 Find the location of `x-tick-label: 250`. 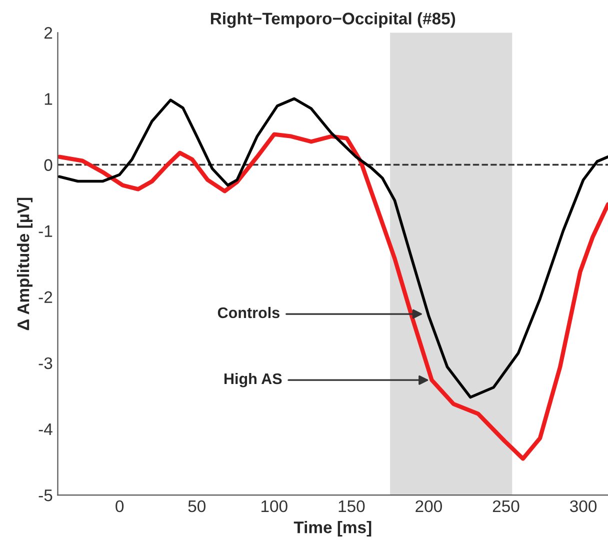

x-tick-label: 250 is located at coordinates (506, 506).